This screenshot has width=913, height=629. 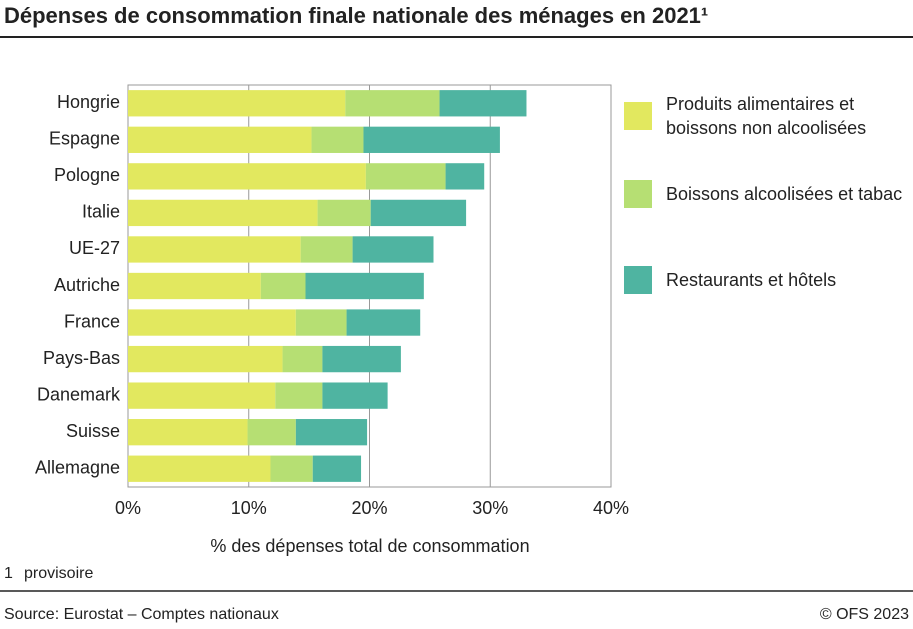 What do you see at coordinates (84, 139) in the screenshot?
I see `y-tick-label: Espagne` at bounding box center [84, 139].